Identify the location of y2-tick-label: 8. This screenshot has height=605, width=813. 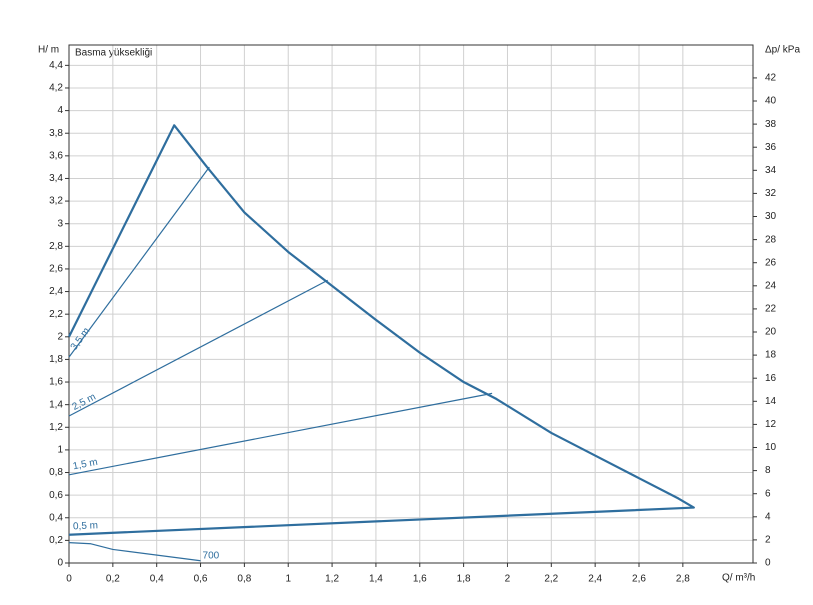
(768, 470).